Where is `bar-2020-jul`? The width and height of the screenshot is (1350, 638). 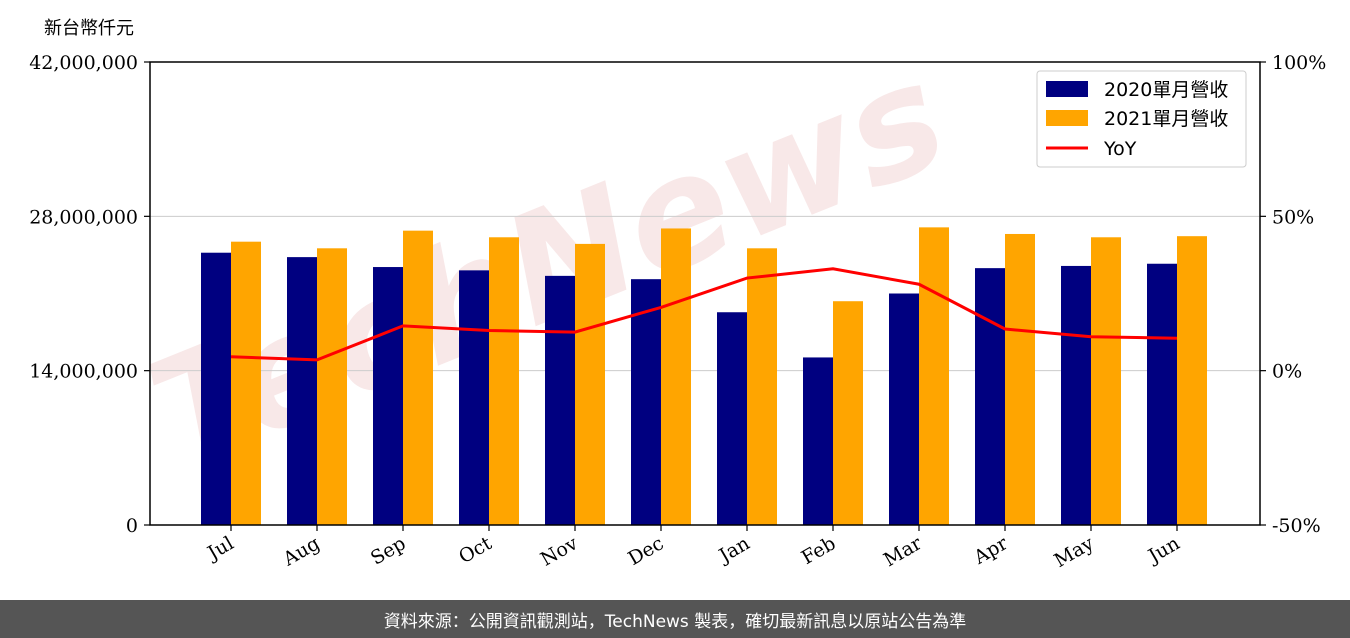 bar-2020-jul is located at coordinates (216, 388).